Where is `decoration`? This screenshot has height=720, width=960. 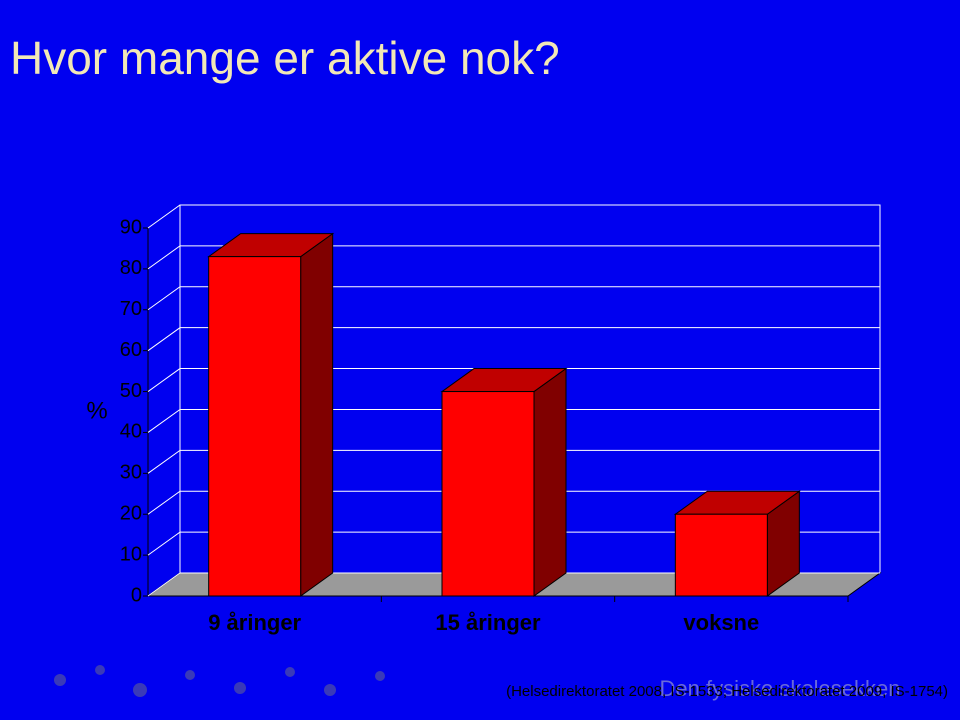
decoration is located at coordinates (219, 681).